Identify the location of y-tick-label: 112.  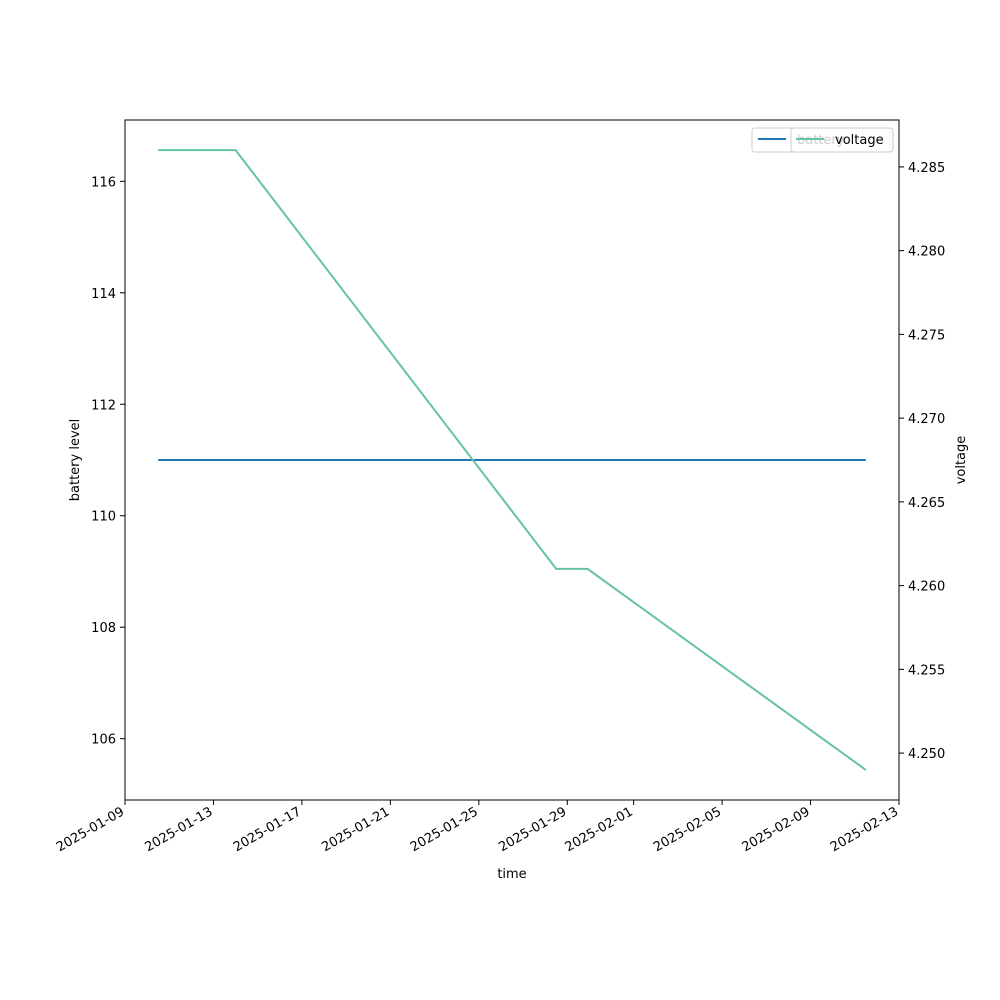
(103, 405).